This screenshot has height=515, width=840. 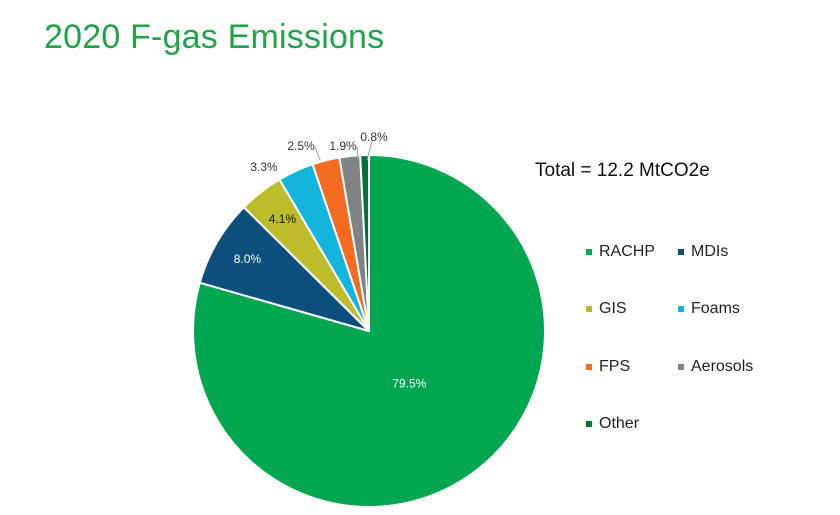 I want to click on data-label-gis: 4.1%, so click(x=283, y=219).